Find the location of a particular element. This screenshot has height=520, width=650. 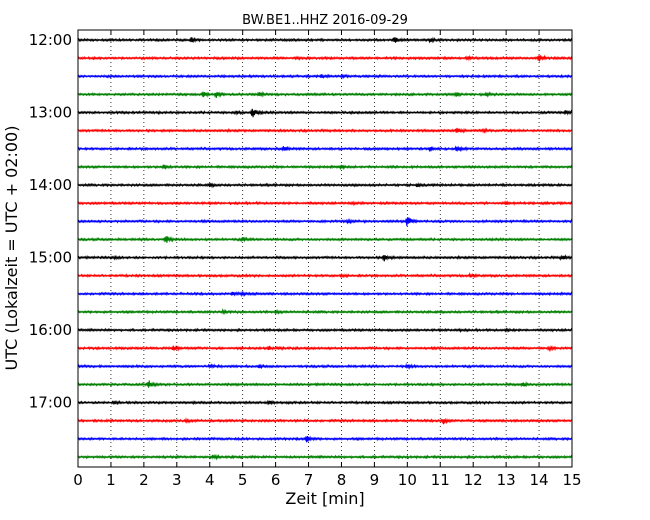

x-tick-label: 10 is located at coordinates (407, 480).